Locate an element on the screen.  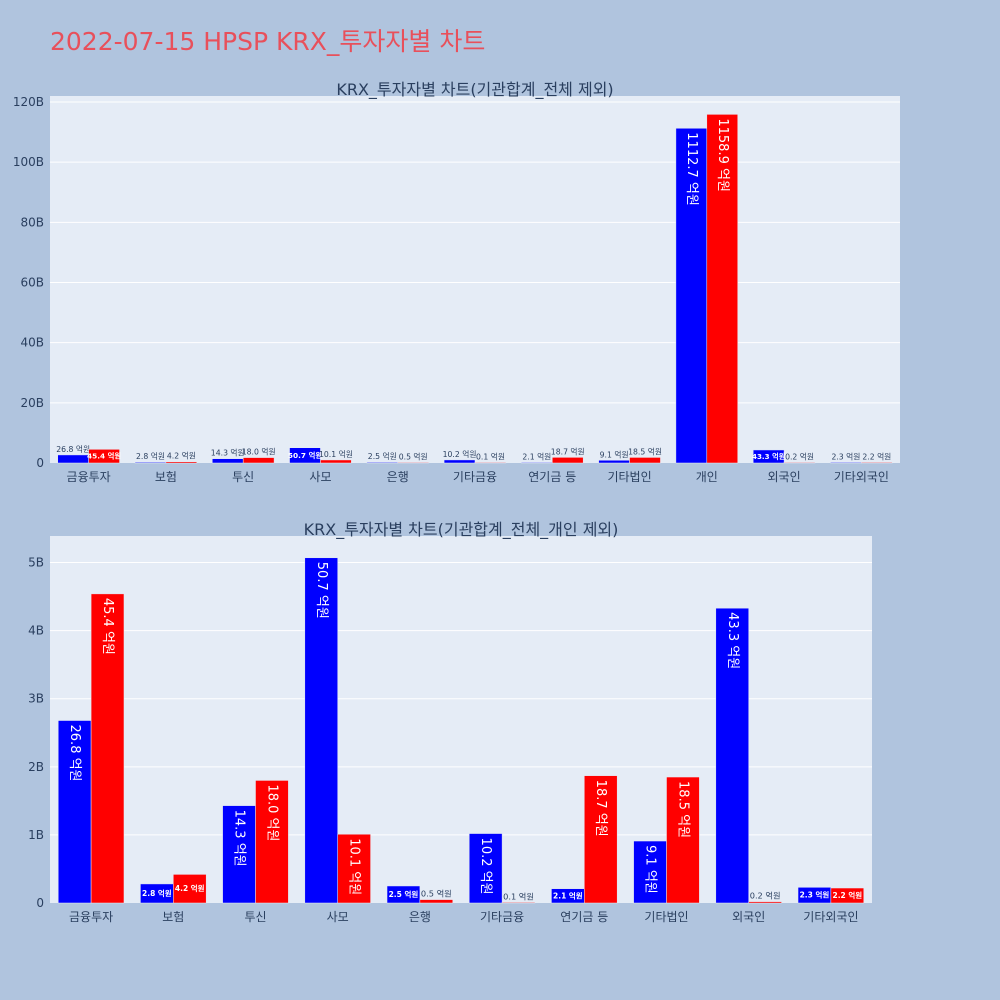
y-tick-label: 5B is located at coordinates (36, 563).